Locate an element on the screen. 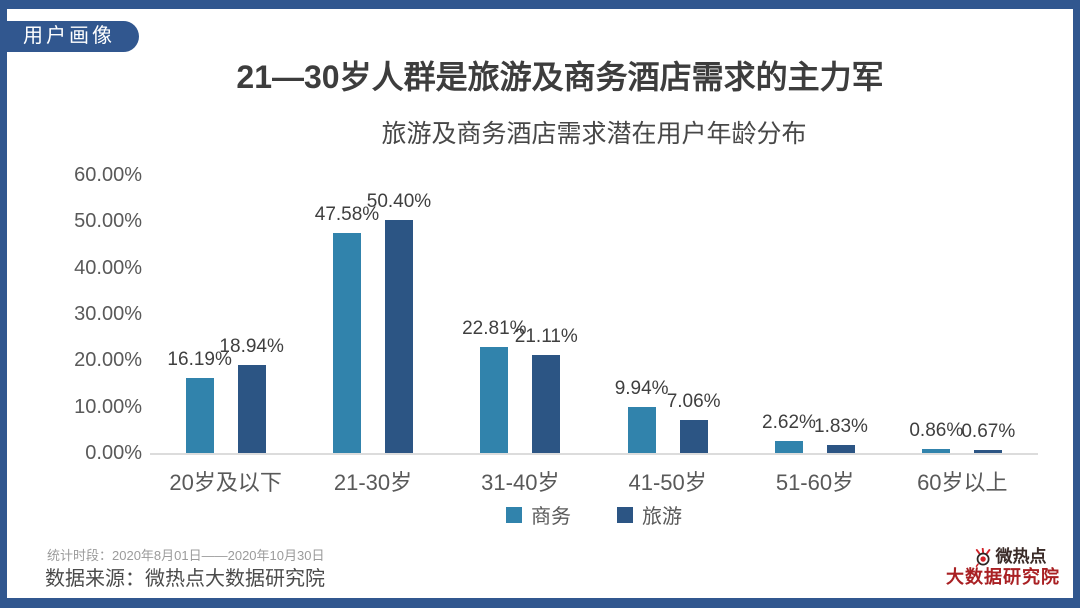  bar-旅游-60岁以上: 0.67% is located at coordinates (988, 437).